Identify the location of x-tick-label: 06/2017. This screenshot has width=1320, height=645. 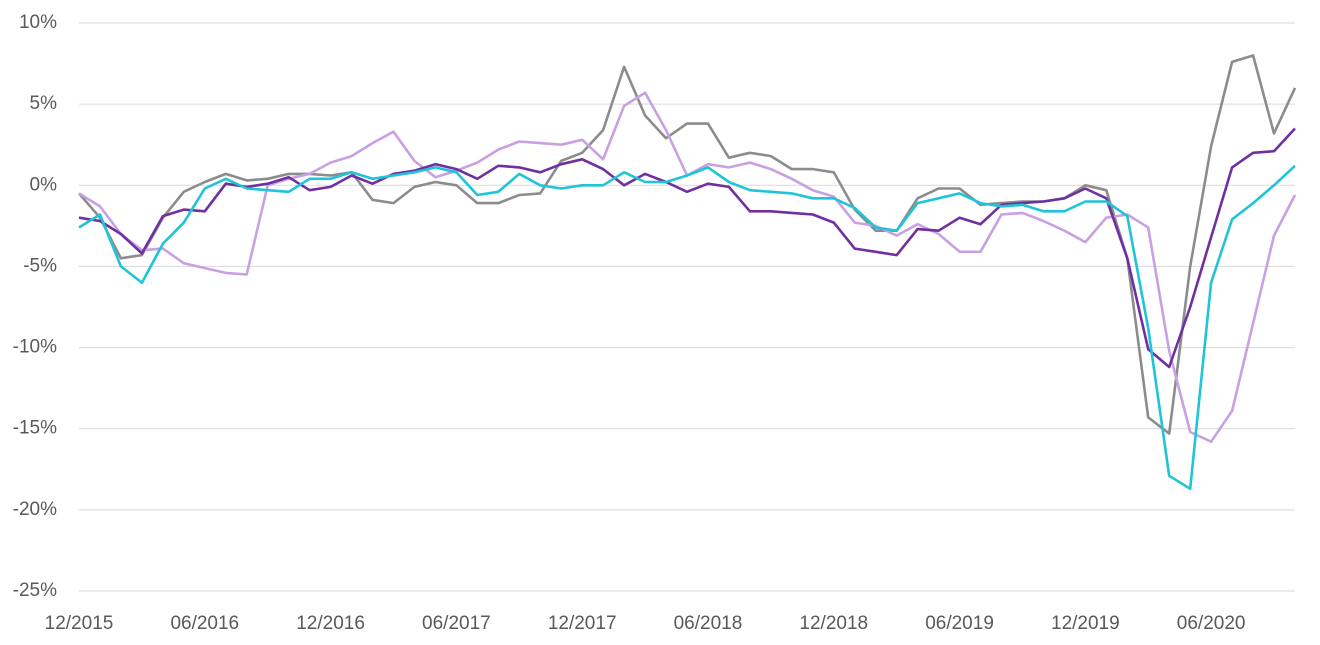
(456, 623).